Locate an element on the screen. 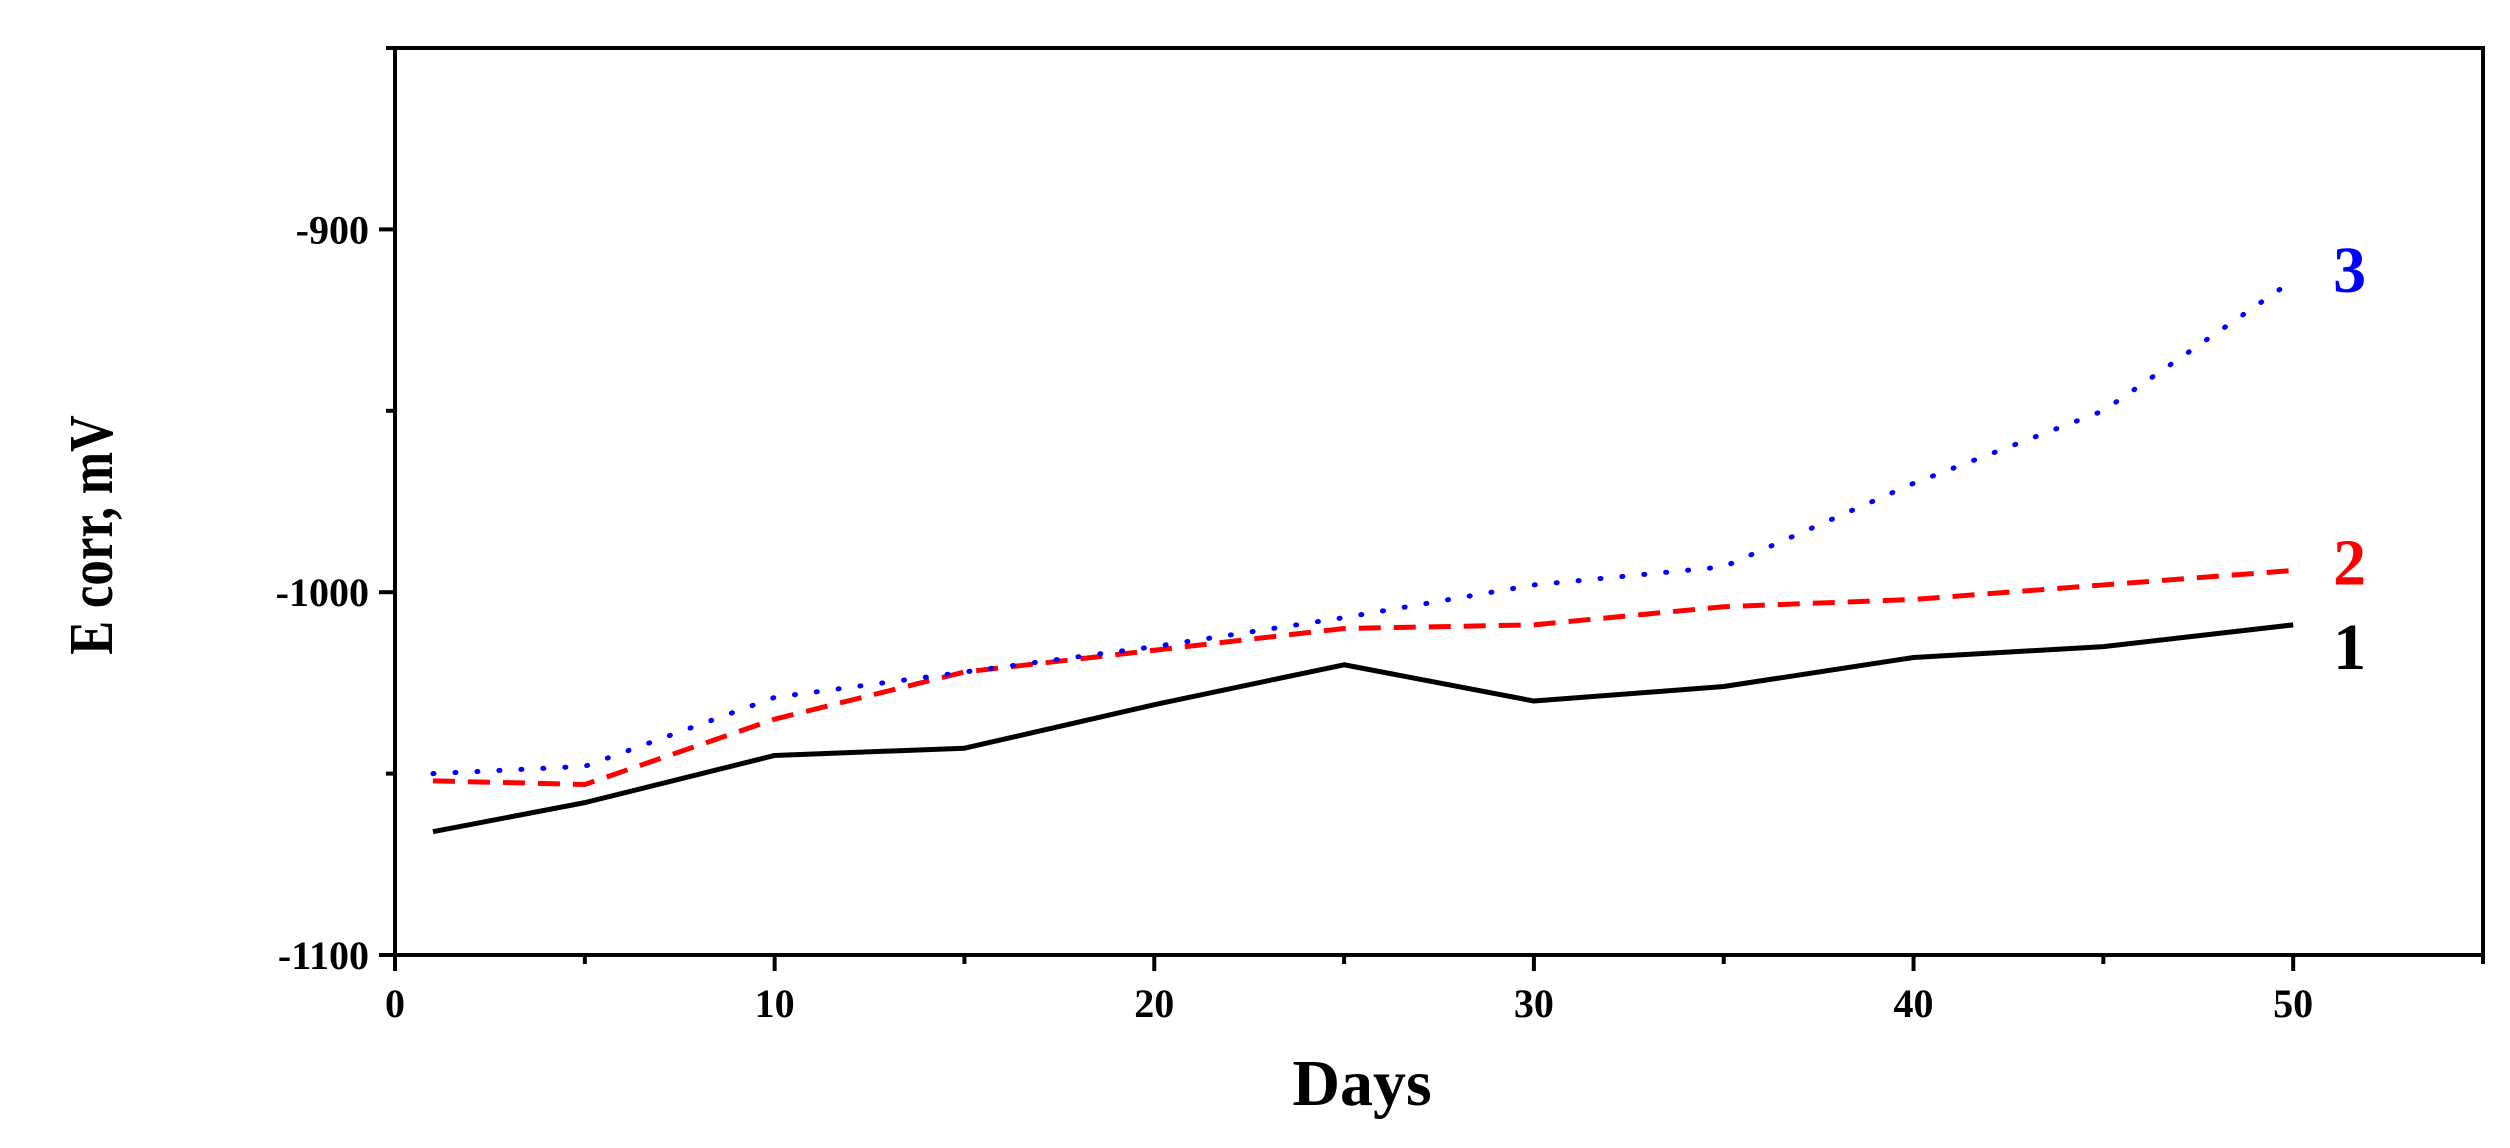 Image resolution: width=2510 pixels, height=1148 pixels. series-label-2: 2 is located at coordinates (2349, 562).